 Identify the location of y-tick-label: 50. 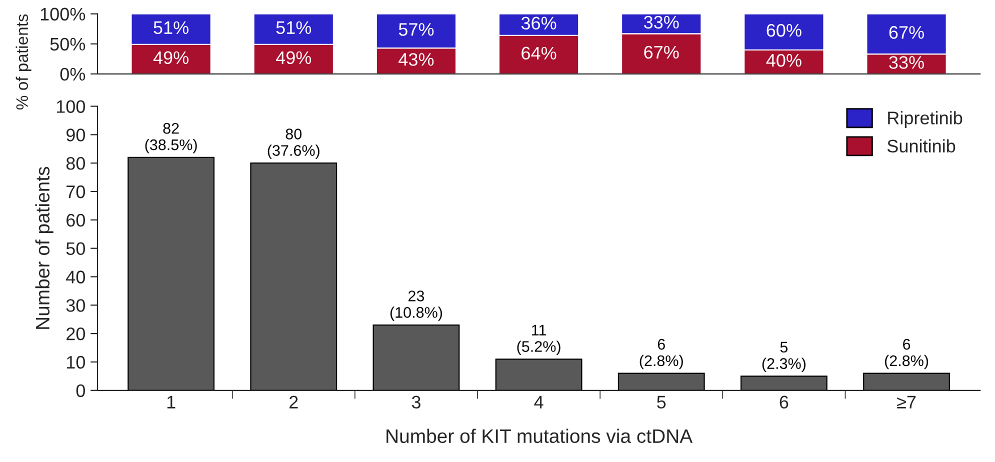
(75, 249).